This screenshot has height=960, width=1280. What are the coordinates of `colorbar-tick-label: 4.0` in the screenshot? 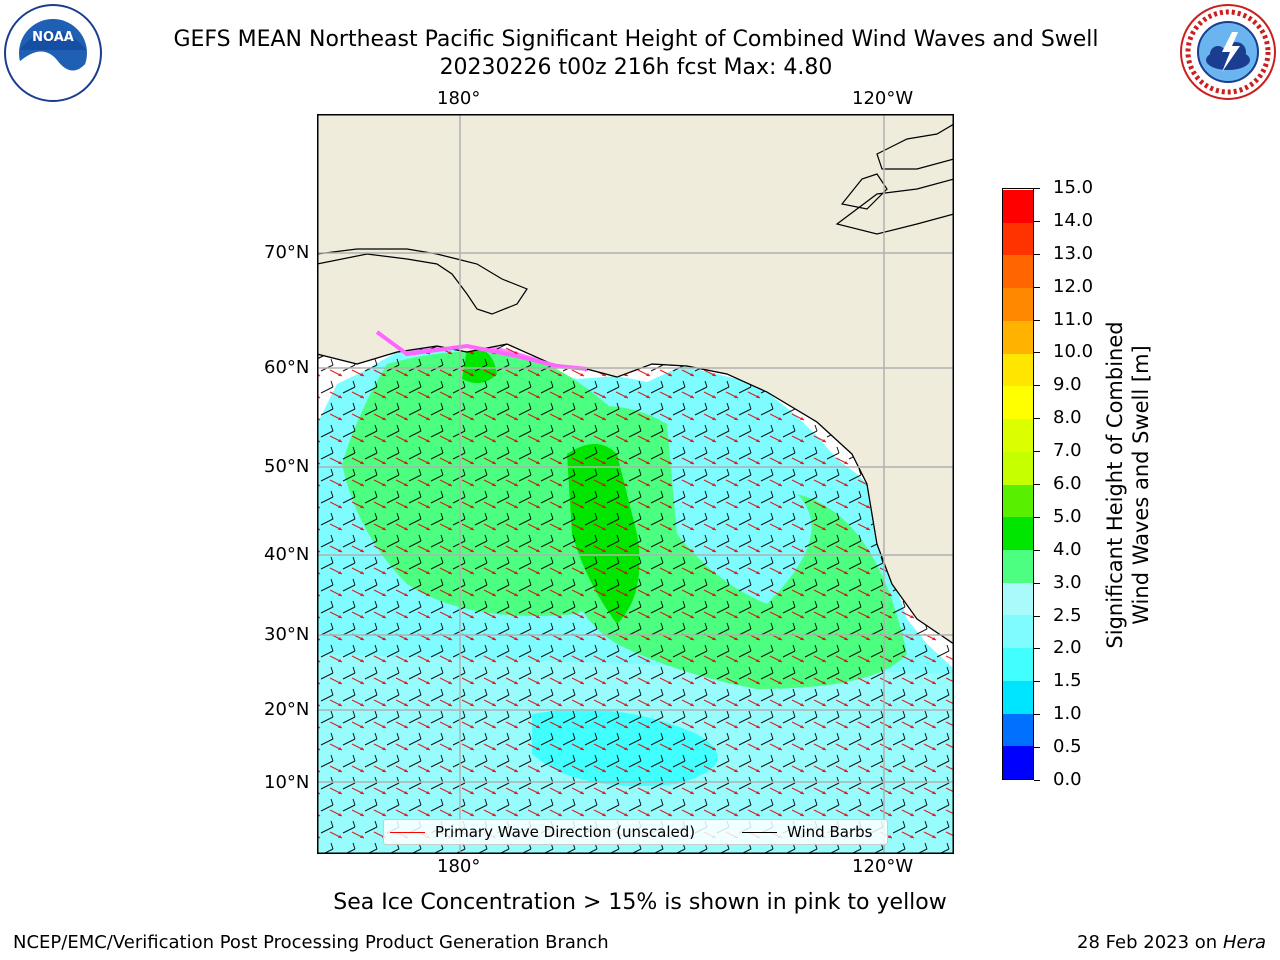 It's located at (1067, 549).